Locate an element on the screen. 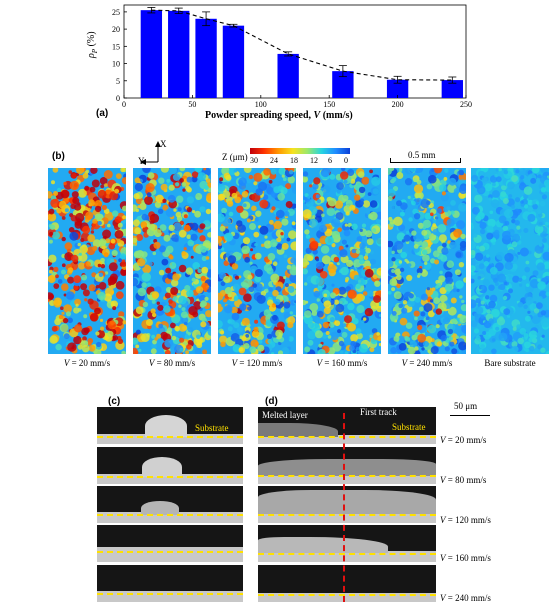  height-map-3-image is located at coordinates (257, 260).